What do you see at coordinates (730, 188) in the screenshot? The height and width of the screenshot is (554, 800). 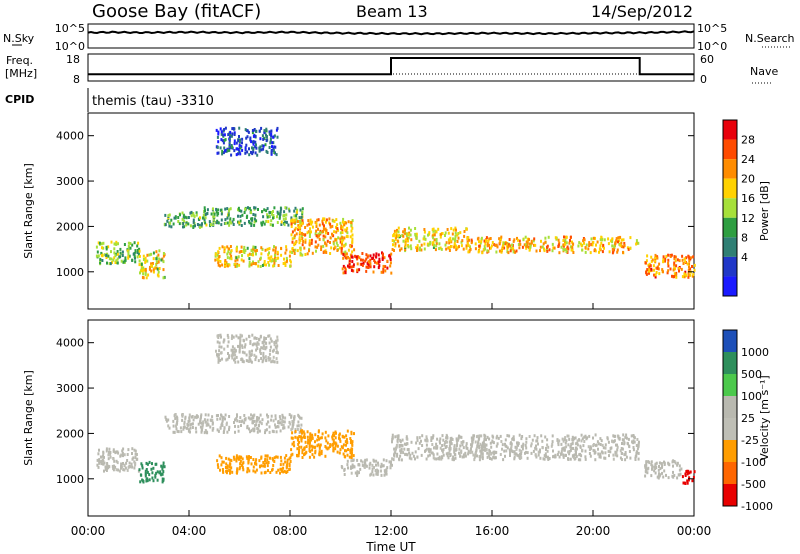 I see `colorbar-swatch` at bounding box center [730, 188].